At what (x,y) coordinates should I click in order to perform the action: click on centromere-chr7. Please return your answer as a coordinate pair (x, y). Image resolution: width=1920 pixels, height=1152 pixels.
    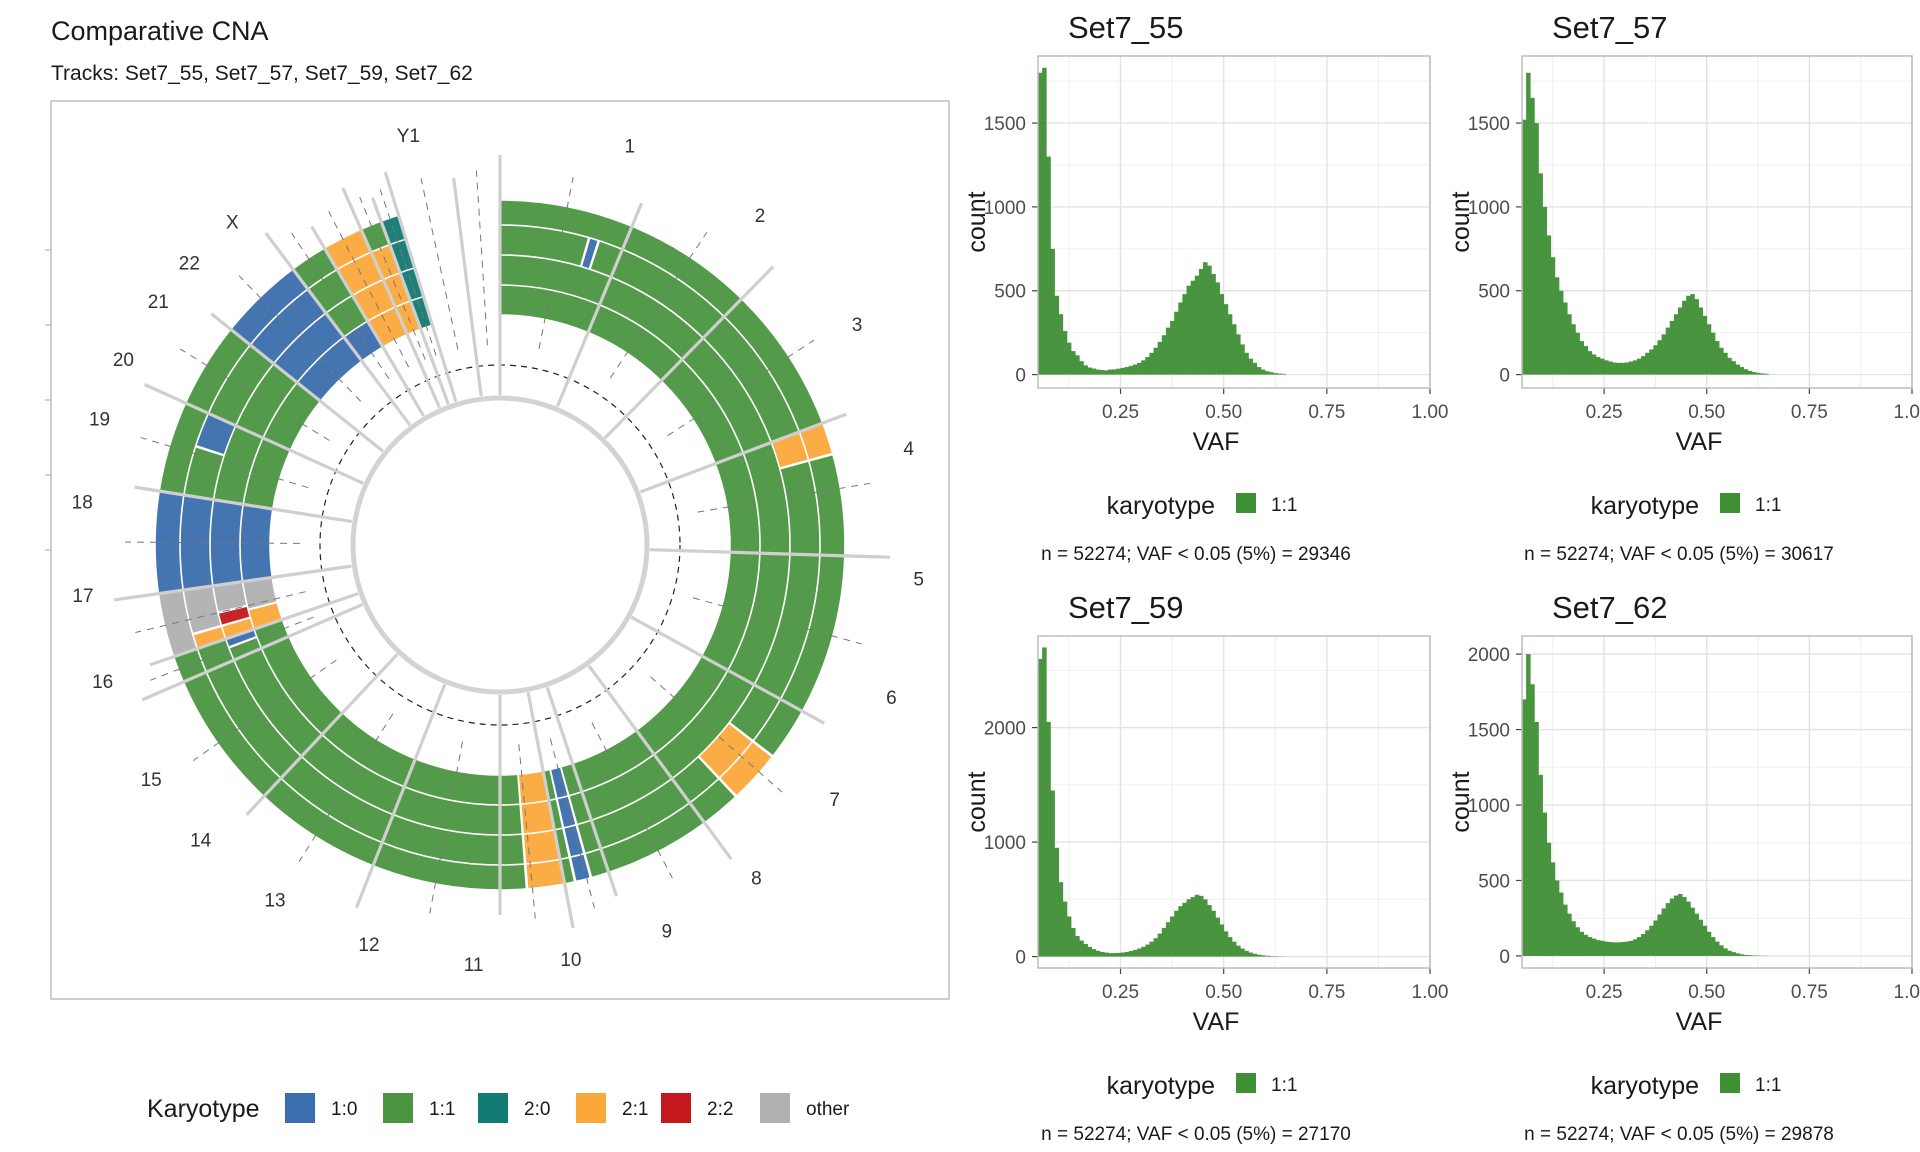
    Looking at the image, I should click on (632, 800).